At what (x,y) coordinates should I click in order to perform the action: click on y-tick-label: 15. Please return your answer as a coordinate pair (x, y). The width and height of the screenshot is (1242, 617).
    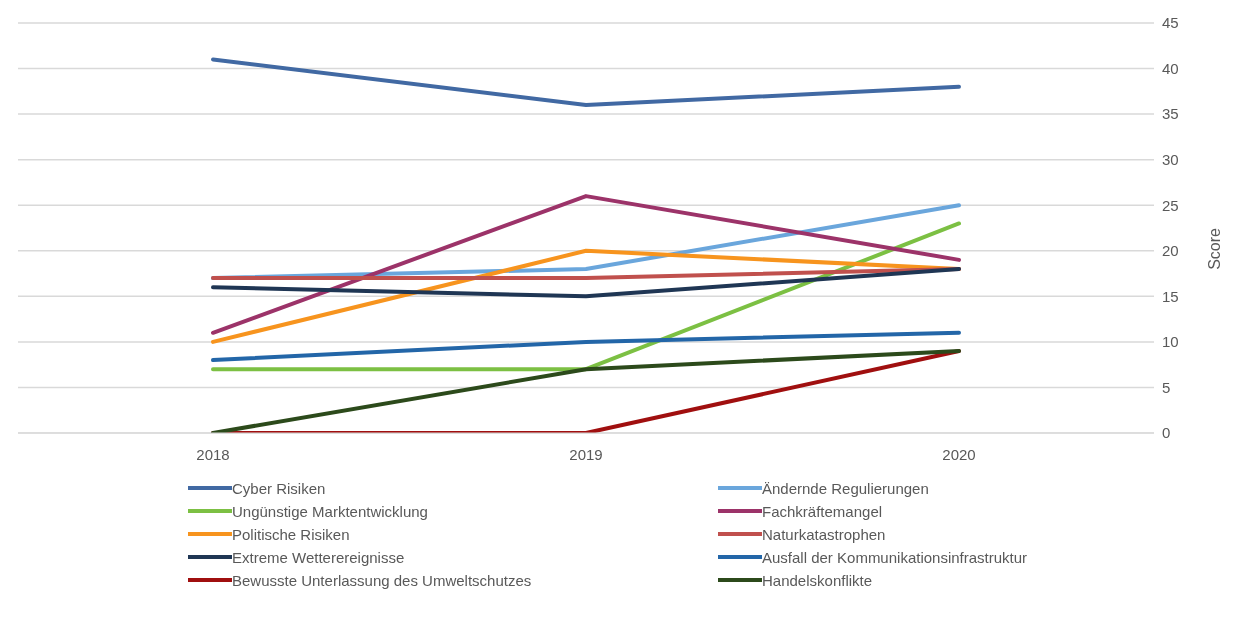
    Looking at the image, I should click on (1170, 296).